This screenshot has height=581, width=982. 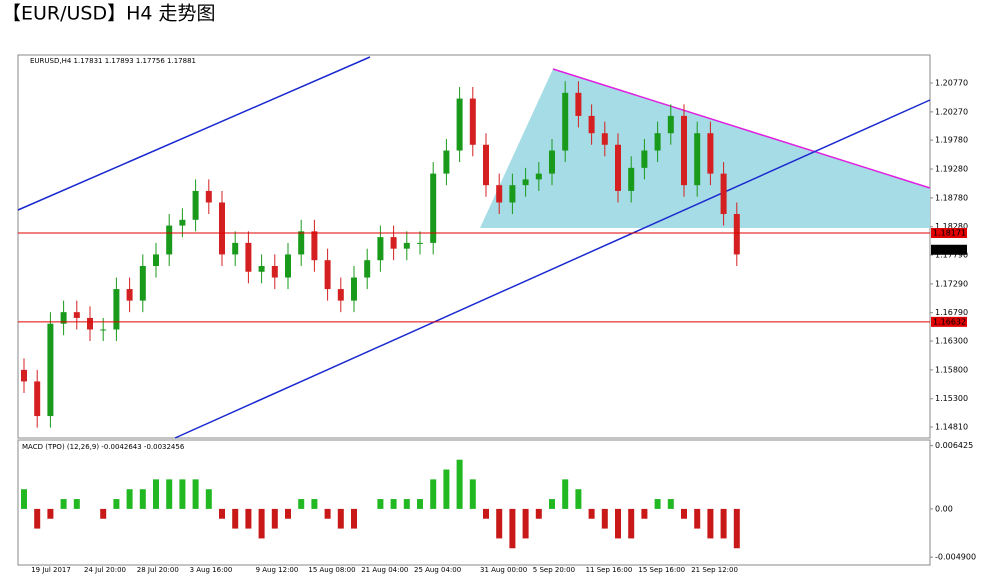 What do you see at coordinates (951, 341) in the screenshot?
I see `y-tick-label: 1.16300` at bounding box center [951, 341].